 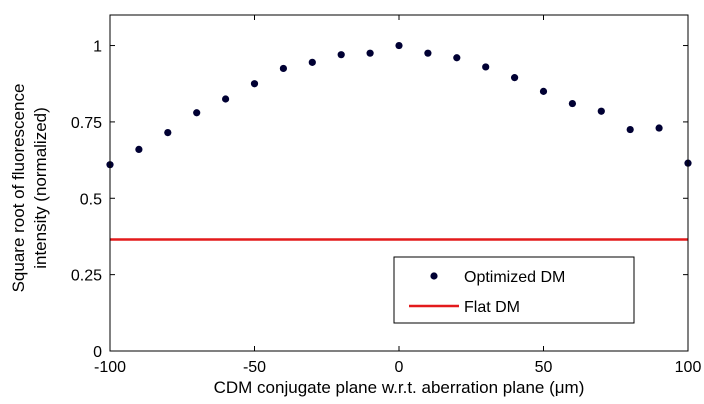 I want to click on y-tick-label: 0.25, so click(x=86, y=276).